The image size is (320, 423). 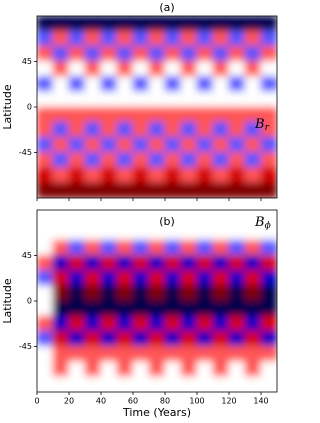 I want to click on x-tick-label: 140, so click(x=260, y=401).